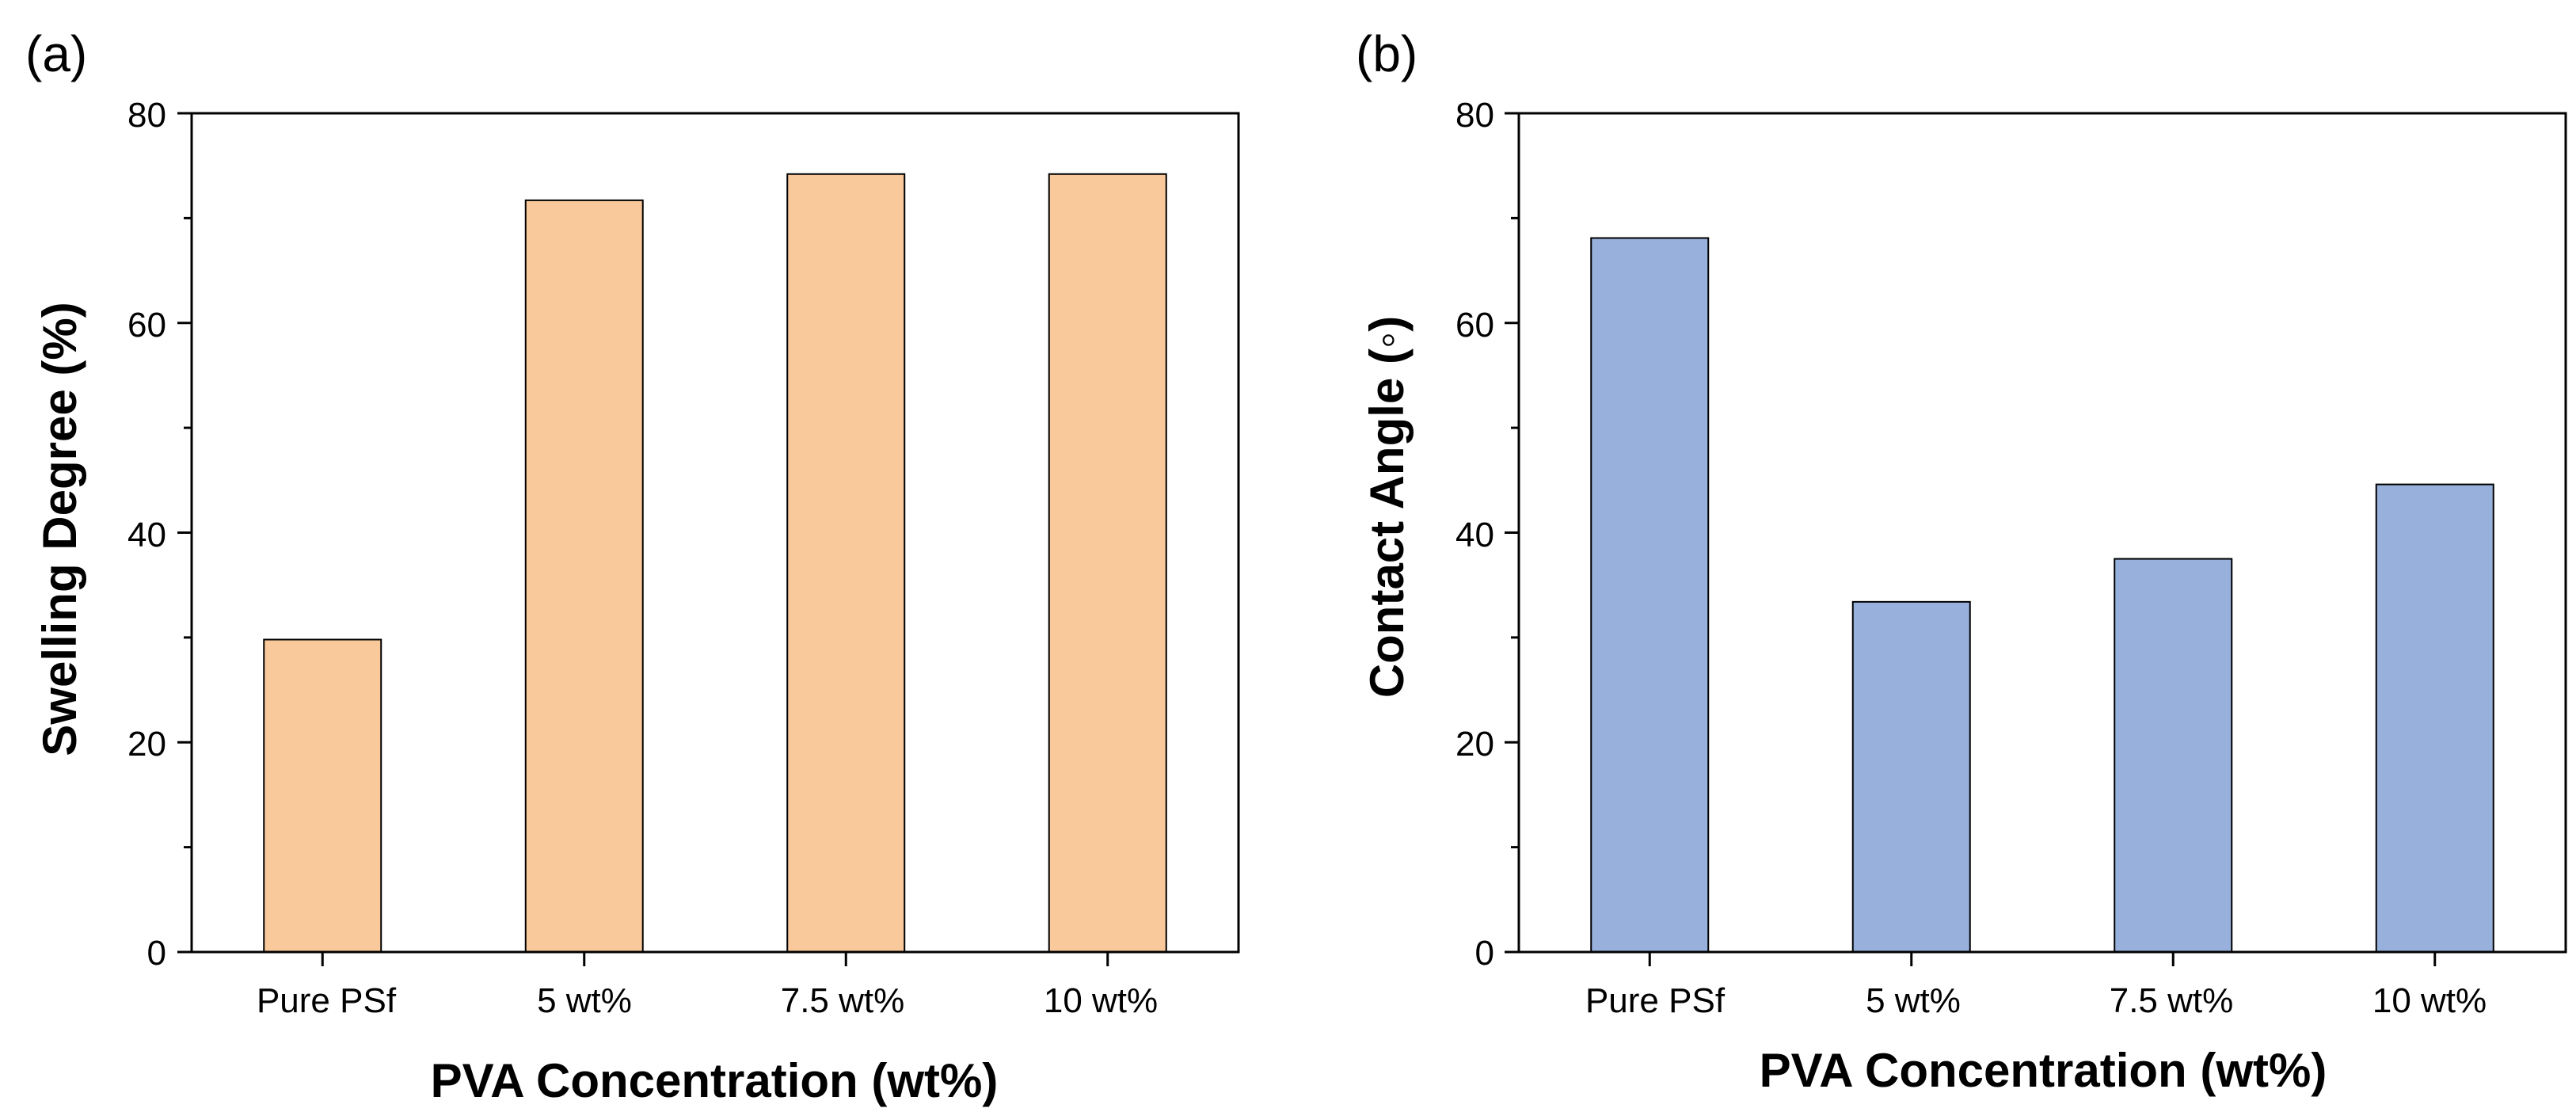 Image resolution: width=2576 pixels, height=1112 pixels. Describe the element at coordinates (2043, 1070) in the screenshot. I see `x-axis-title-b: PVA Concentration (wt%)` at that location.